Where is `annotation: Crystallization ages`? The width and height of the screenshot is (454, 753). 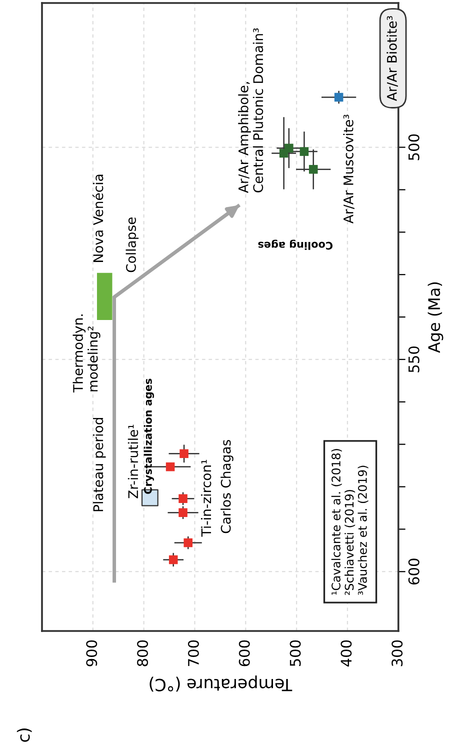 annotation: Crystallization ages is located at coordinates (149, 436).